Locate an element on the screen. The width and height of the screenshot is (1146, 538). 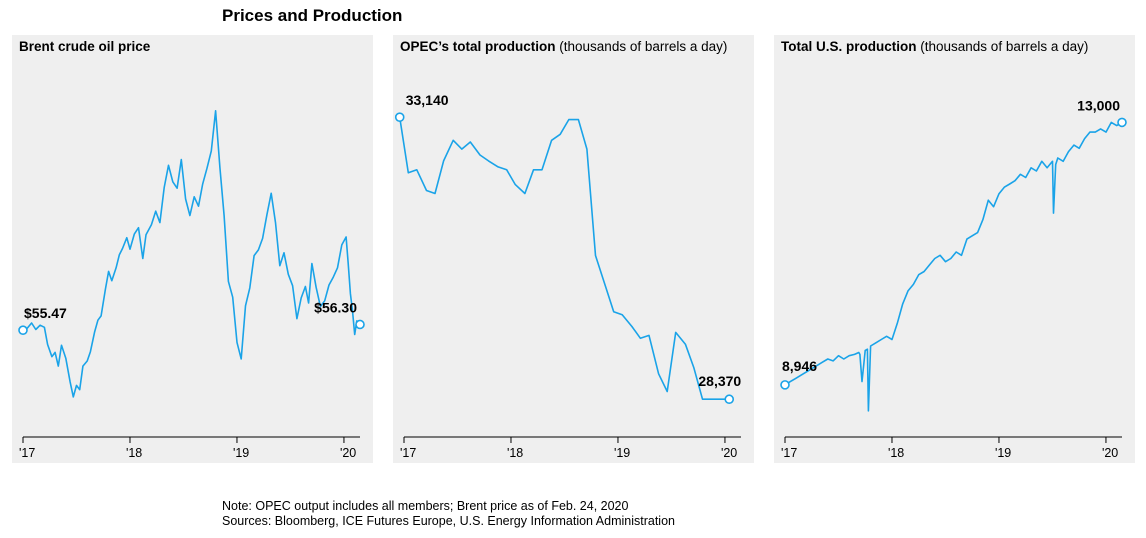
us-x-tick-label: '20 is located at coordinates (1110, 453).